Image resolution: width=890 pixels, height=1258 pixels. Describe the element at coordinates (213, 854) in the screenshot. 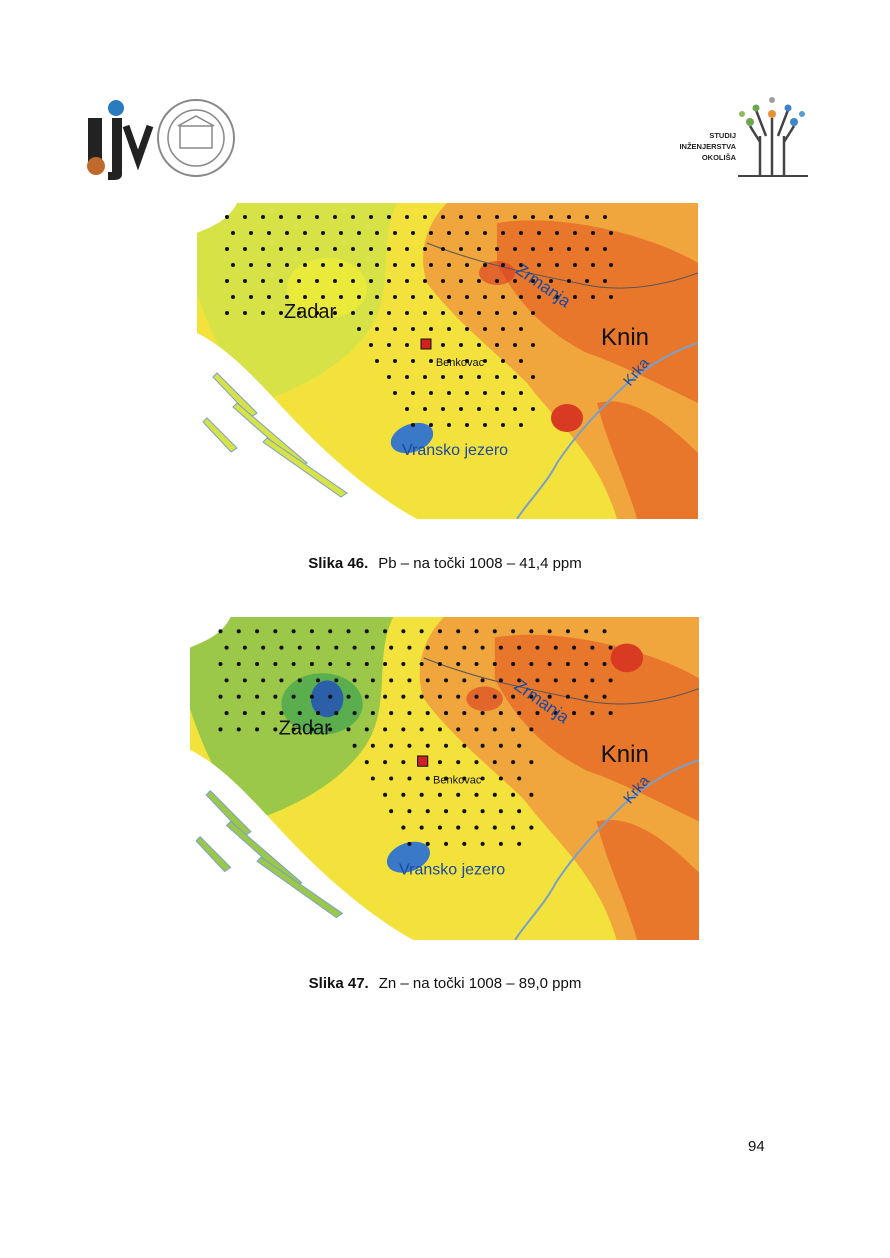

I see `island` at that location.